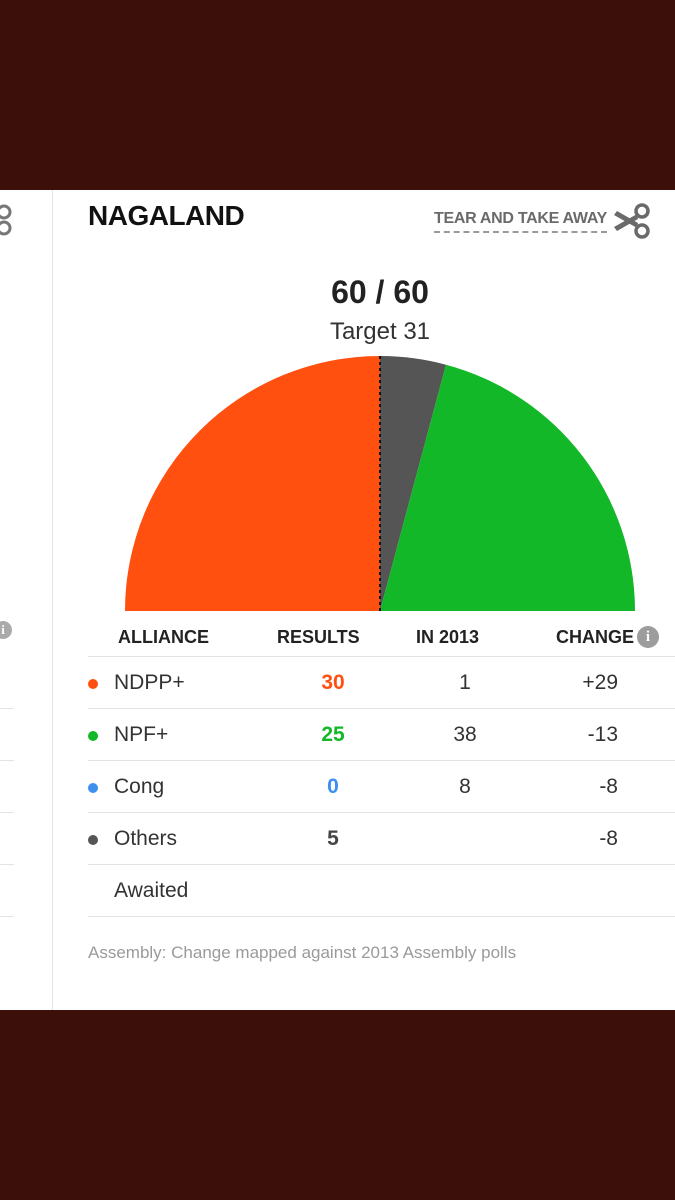  I want to click on alliance-name: Cong, so click(139, 786).